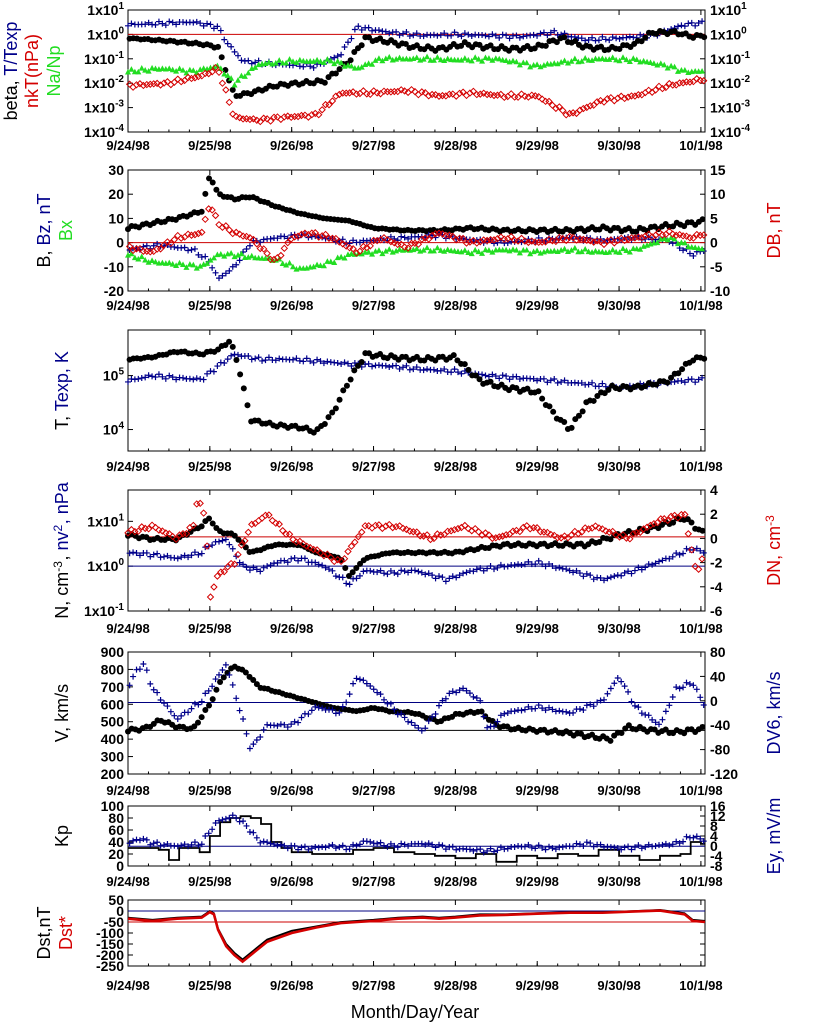 The width and height of the screenshot is (835, 1024). I want to click on x-tick-label: 9/28/98, so click(455, 628).